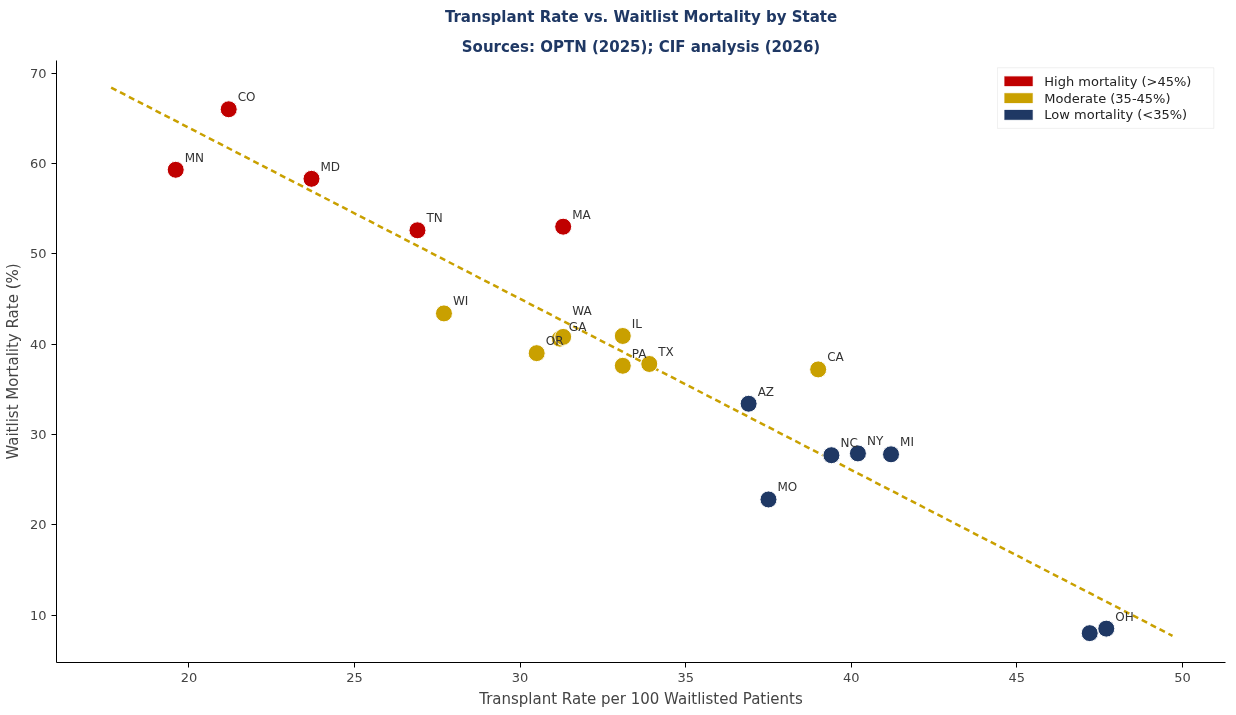  What do you see at coordinates (640, 698) in the screenshot?
I see `x-axis-title: Transplant Rate per 100 Waitlisted Patients` at bounding box center [640, 698].